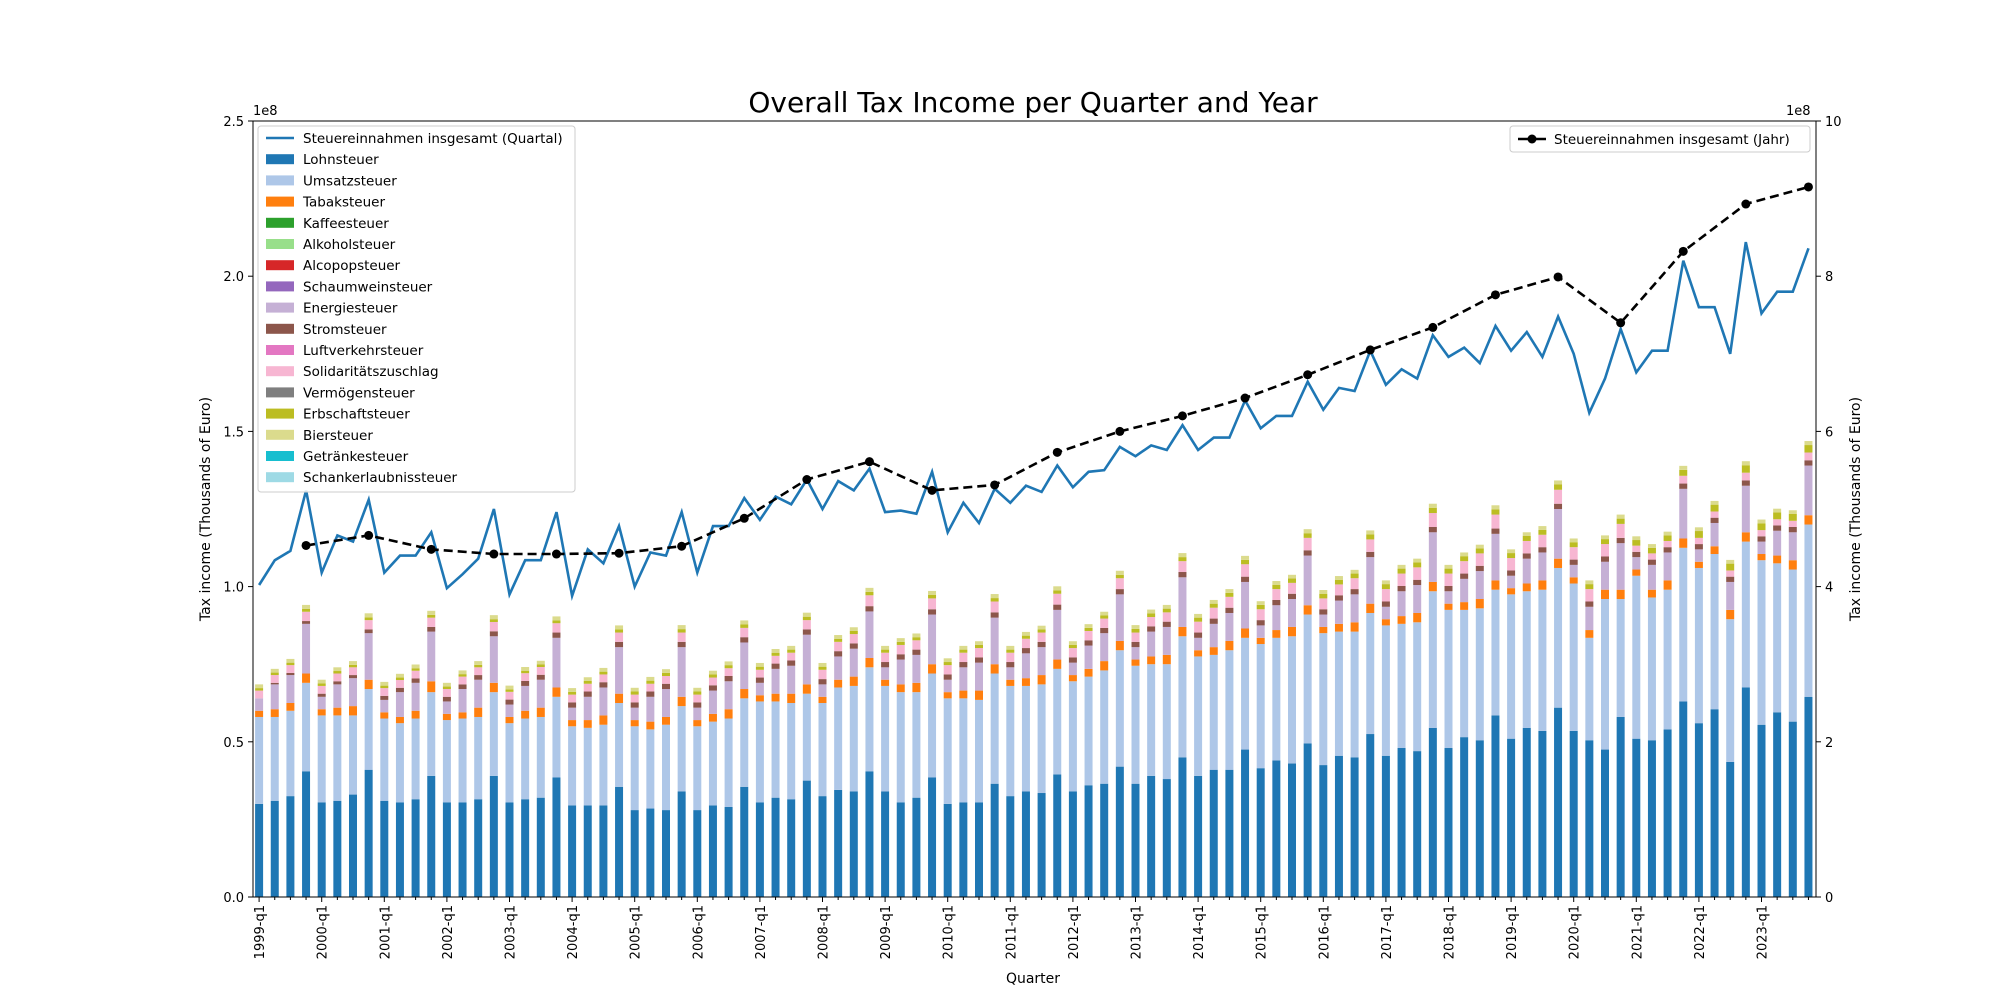 This screenshot has width=2000, height=1000. Describe the element at coordinates (346, 224) in the screenshot. I see `legend-label: Kaffeesteuer` at that location.